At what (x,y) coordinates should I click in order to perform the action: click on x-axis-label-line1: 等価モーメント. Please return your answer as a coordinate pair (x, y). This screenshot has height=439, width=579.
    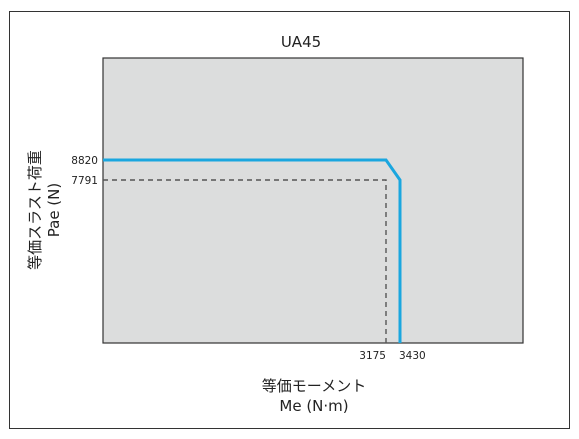
    Looking at the image, I should click on (314, 386).